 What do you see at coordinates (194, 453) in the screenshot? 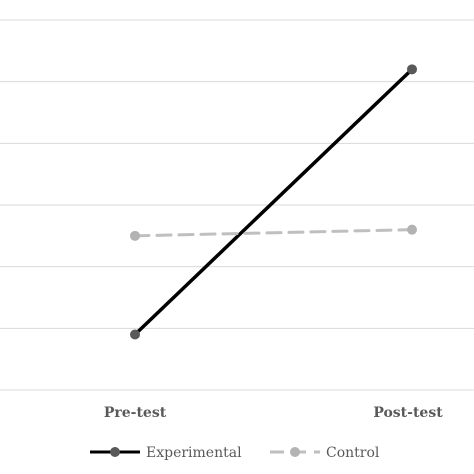
I see `legend-label-0: Experimental` at bounding box center [194, 453].